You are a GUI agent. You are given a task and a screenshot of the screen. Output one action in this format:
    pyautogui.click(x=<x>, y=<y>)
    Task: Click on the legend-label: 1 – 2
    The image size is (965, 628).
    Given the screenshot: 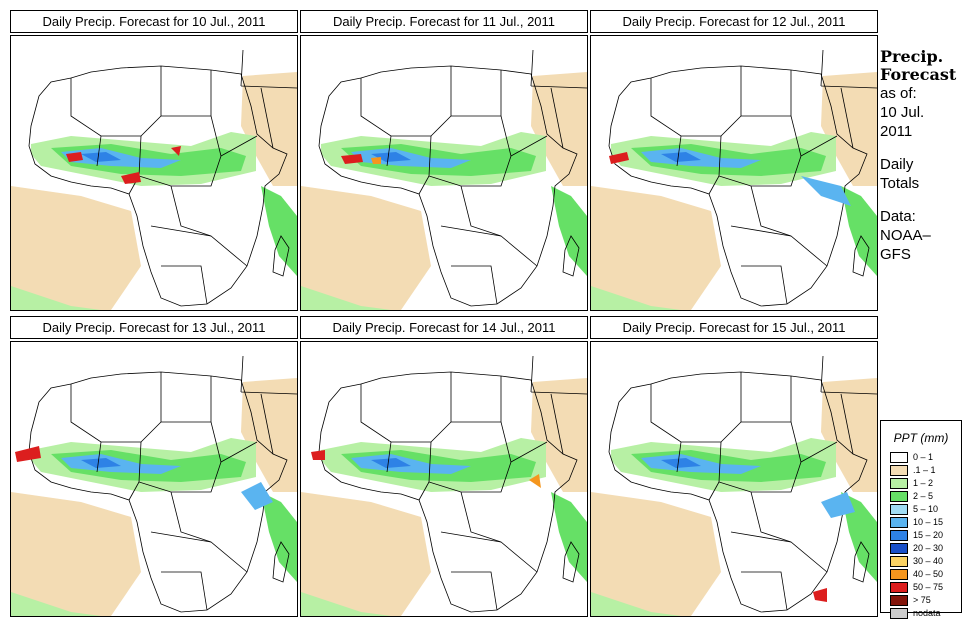 What is the action you would take?
    pyautogui.click(x=923, y=483)
    